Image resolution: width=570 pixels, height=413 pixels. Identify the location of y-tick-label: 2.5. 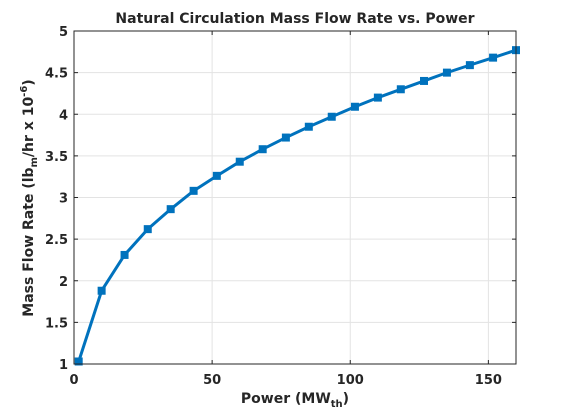
(56, 240).